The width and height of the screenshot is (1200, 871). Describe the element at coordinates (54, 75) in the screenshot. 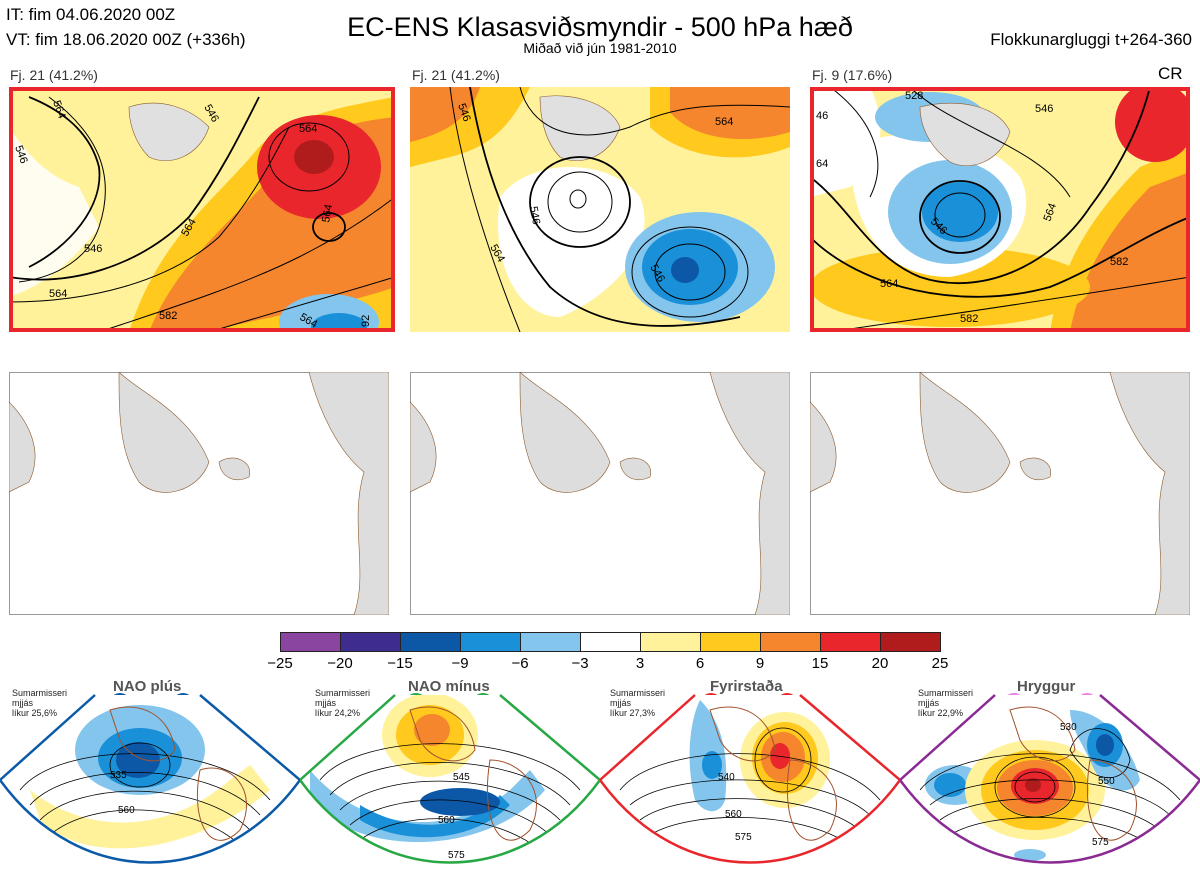

I see `cluster-1-label: Fj. 21 (41.2%)` at that location.